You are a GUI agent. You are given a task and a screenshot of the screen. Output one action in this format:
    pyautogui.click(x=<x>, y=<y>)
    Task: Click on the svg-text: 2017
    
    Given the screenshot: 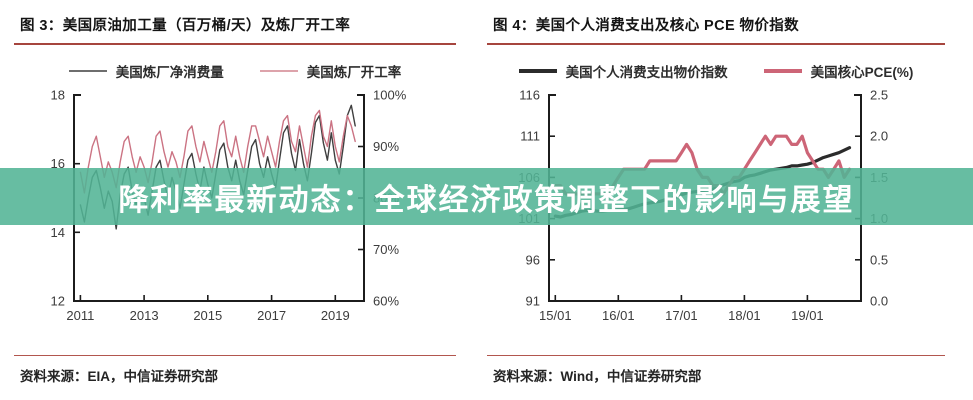 What is the action you would take?
    pyautogui.click(x=271, y=315)
    